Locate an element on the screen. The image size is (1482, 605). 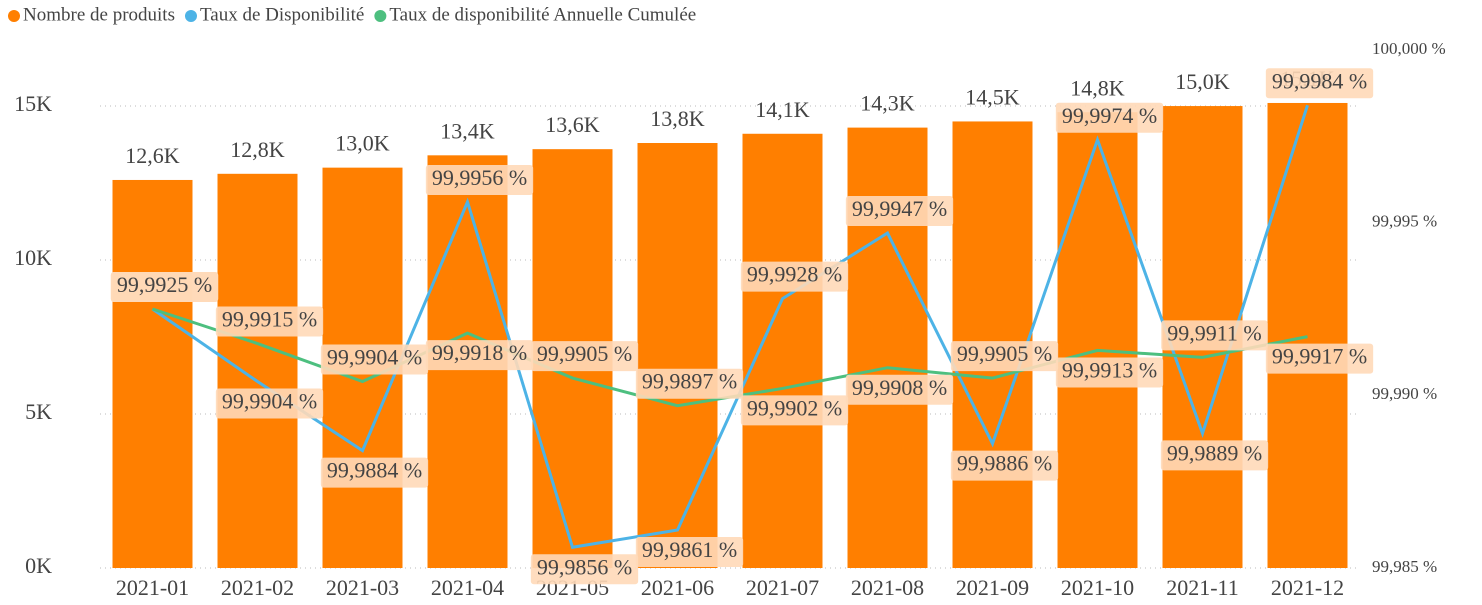
line-value-label: 99,9861 % is located at coordinates (689, 552).